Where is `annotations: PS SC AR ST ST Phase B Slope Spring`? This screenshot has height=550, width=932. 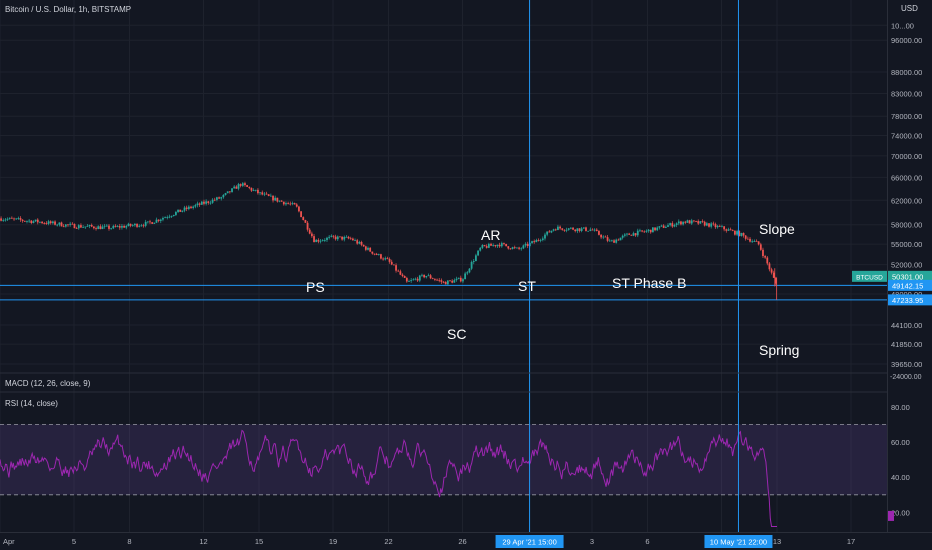 annotations: PS SC AR ST ST Phase B Slope Spring is located at coordinates (552, 289).